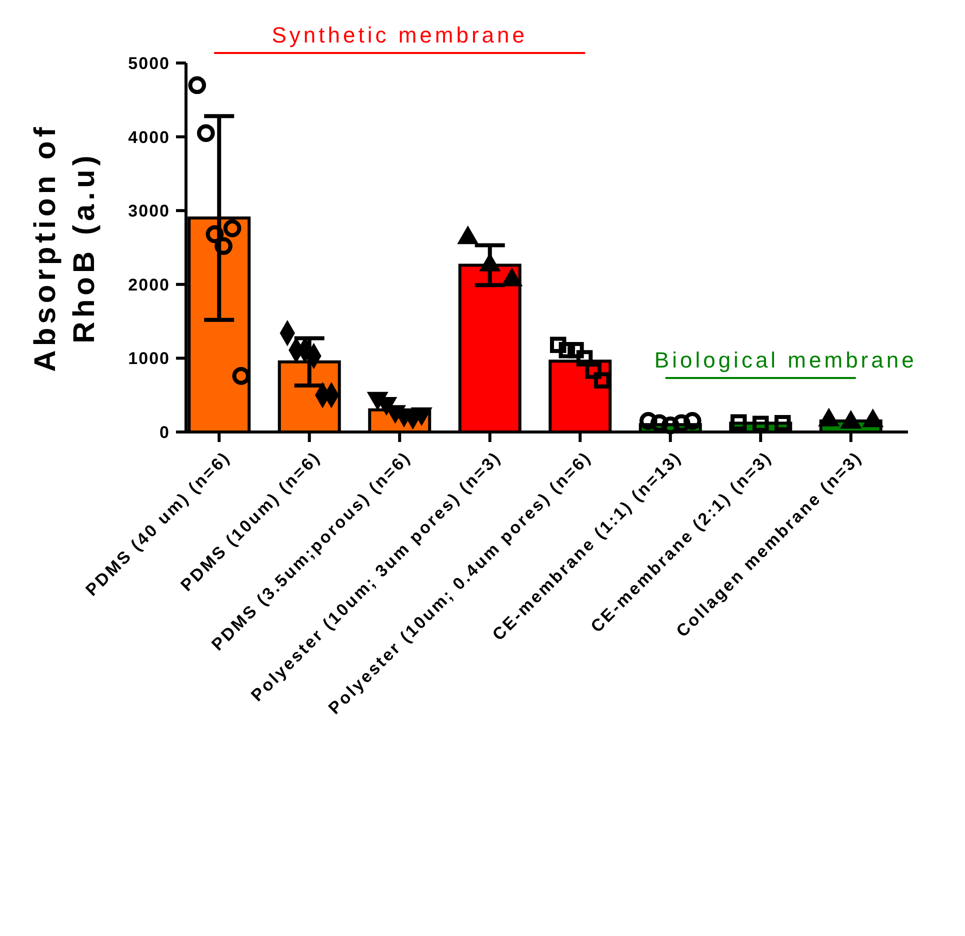 The width and height of the screenshot is (965, 936). What do you see at coordinates (785, 360) in the screenshot?
I see `annotation: Biological membrane` at bounding box center [785, 360].